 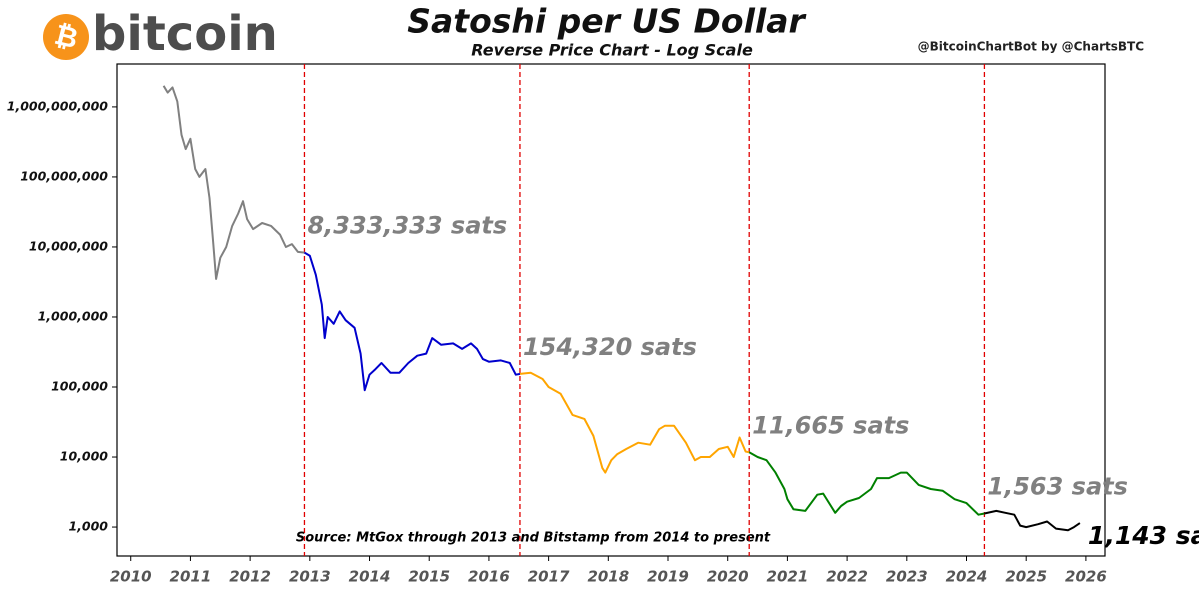 What do you see at coordinates (489, 577) in the screenshot?
I see `x-tick-label: 2016` at bounding box center [489, 577].